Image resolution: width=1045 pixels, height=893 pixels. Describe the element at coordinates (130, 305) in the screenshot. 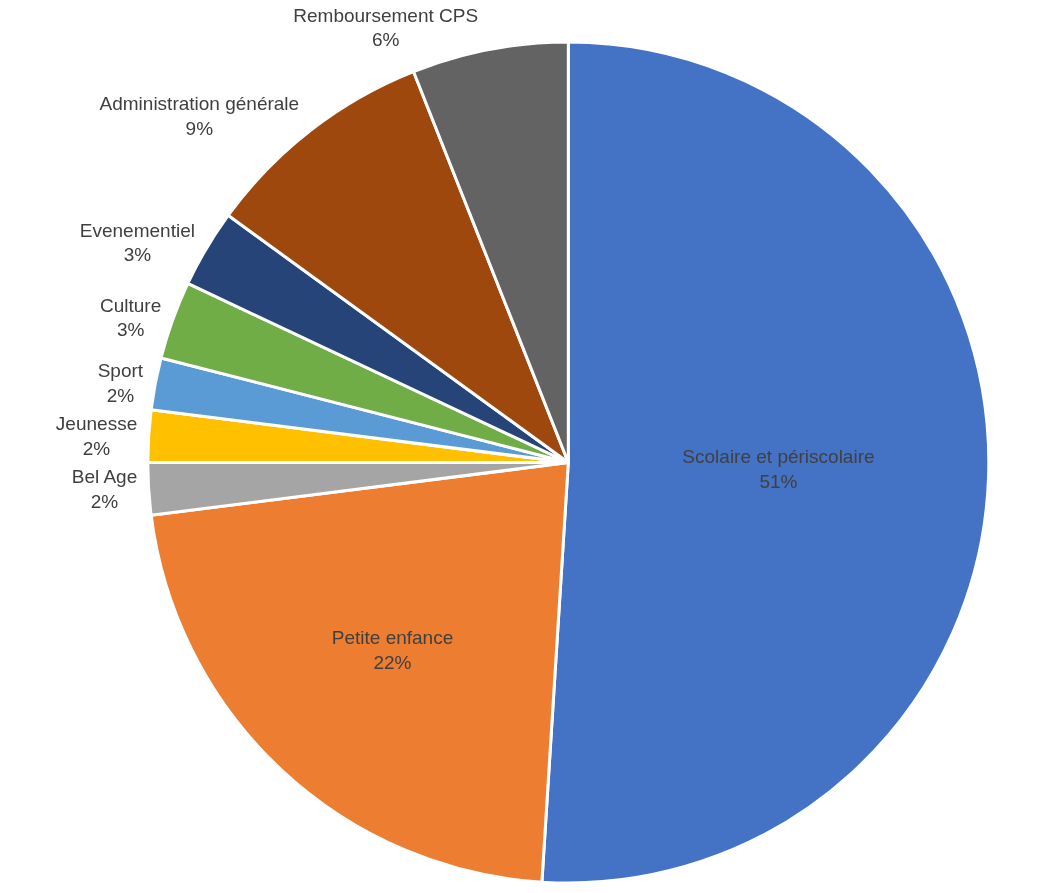

I see `slice-label: Culture` at that location.